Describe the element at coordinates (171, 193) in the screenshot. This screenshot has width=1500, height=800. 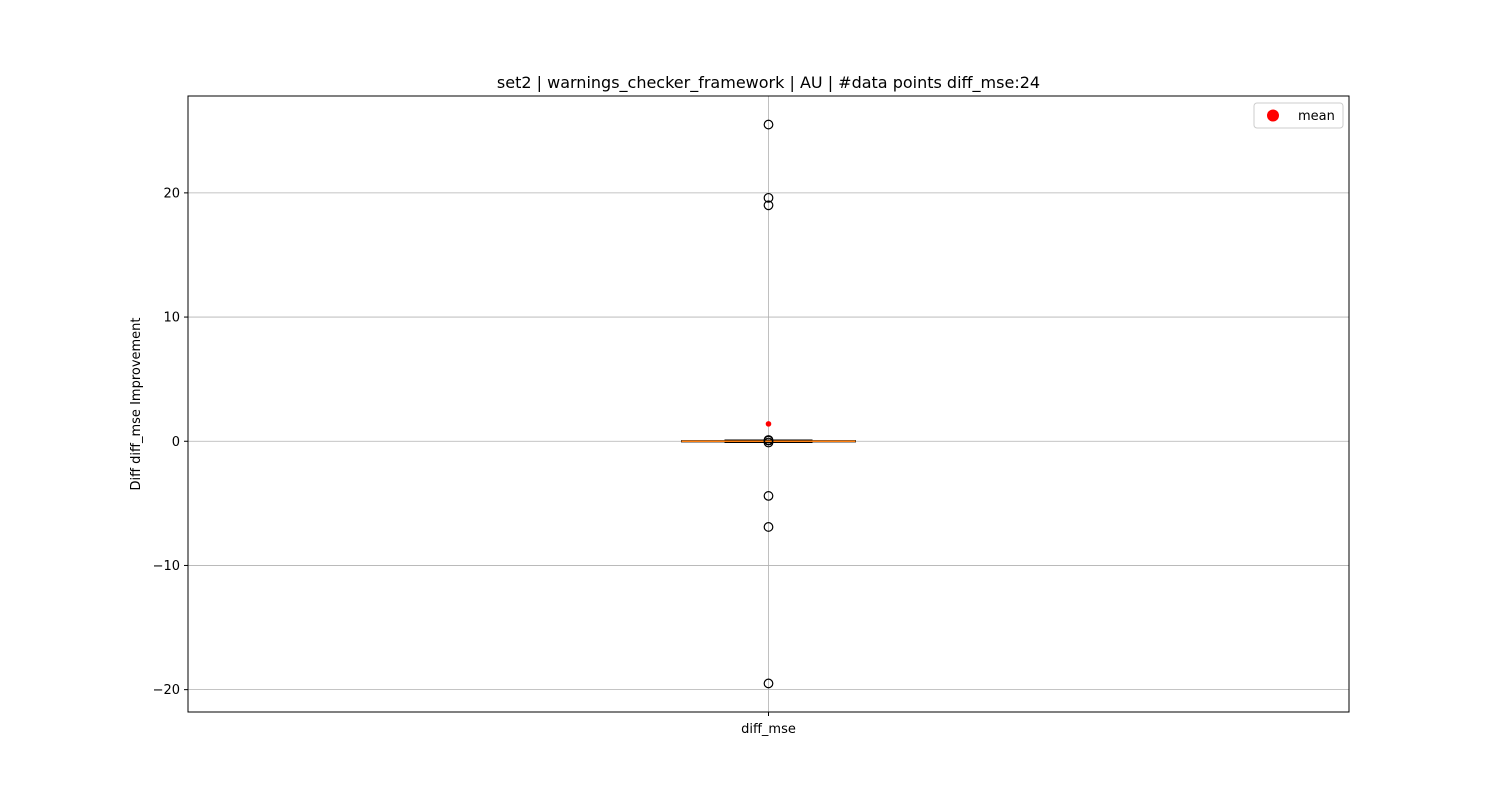
I see `y-tick-label: 20` at that location.